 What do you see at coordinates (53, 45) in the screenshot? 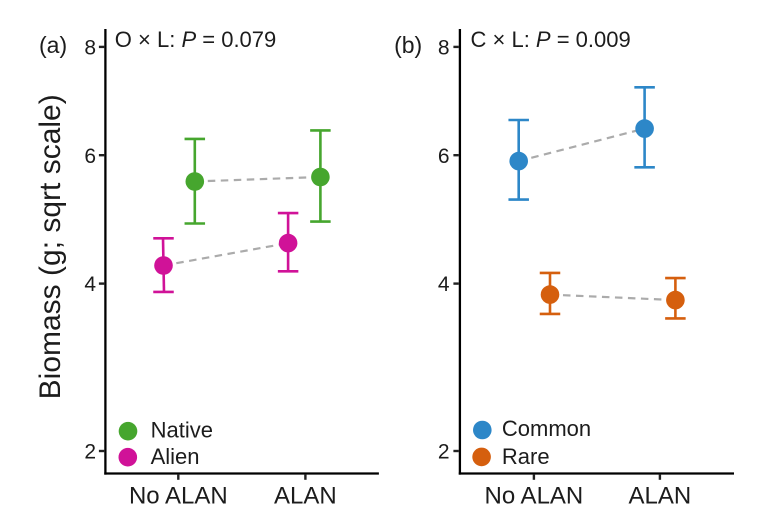
I see `svg-text: (a)` at bounding box center [53, 45].